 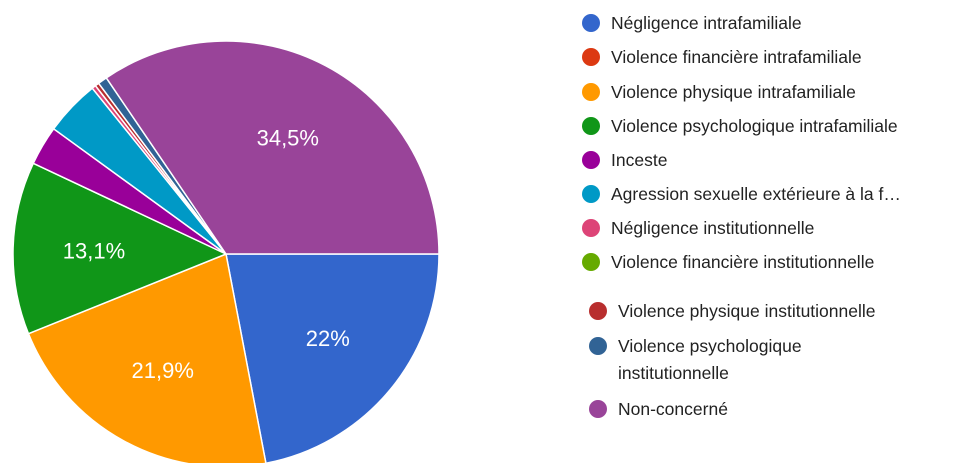 I want to click on legend-item-violence-financiere-intrafamiliale: Violence financière intrafamiliale, so click(x=722, y=57).